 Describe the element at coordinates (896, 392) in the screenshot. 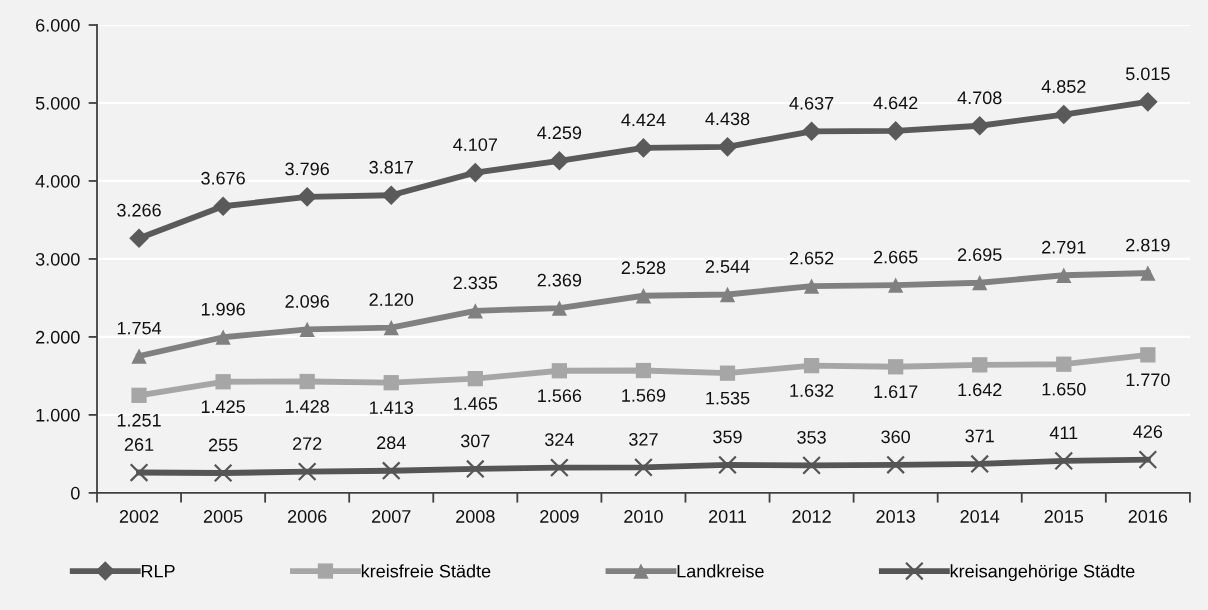

I see `data-label: 1.617` at that location.